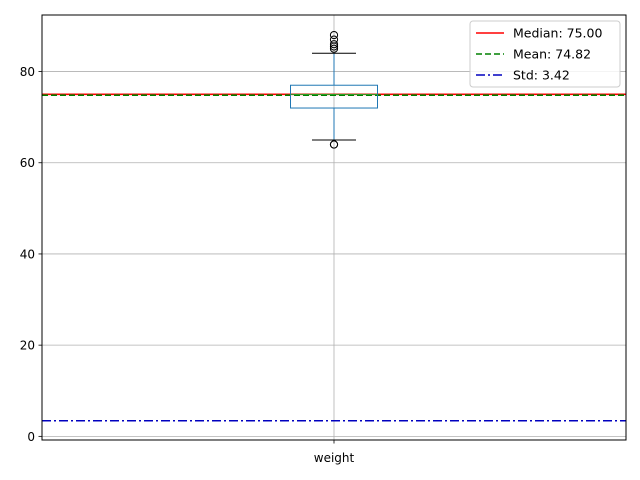 This screenshot has width=640, height=480. I want to click on legend: Median: 75.00 Mean: 74.82 Std: 3.42, so click(545, 54).